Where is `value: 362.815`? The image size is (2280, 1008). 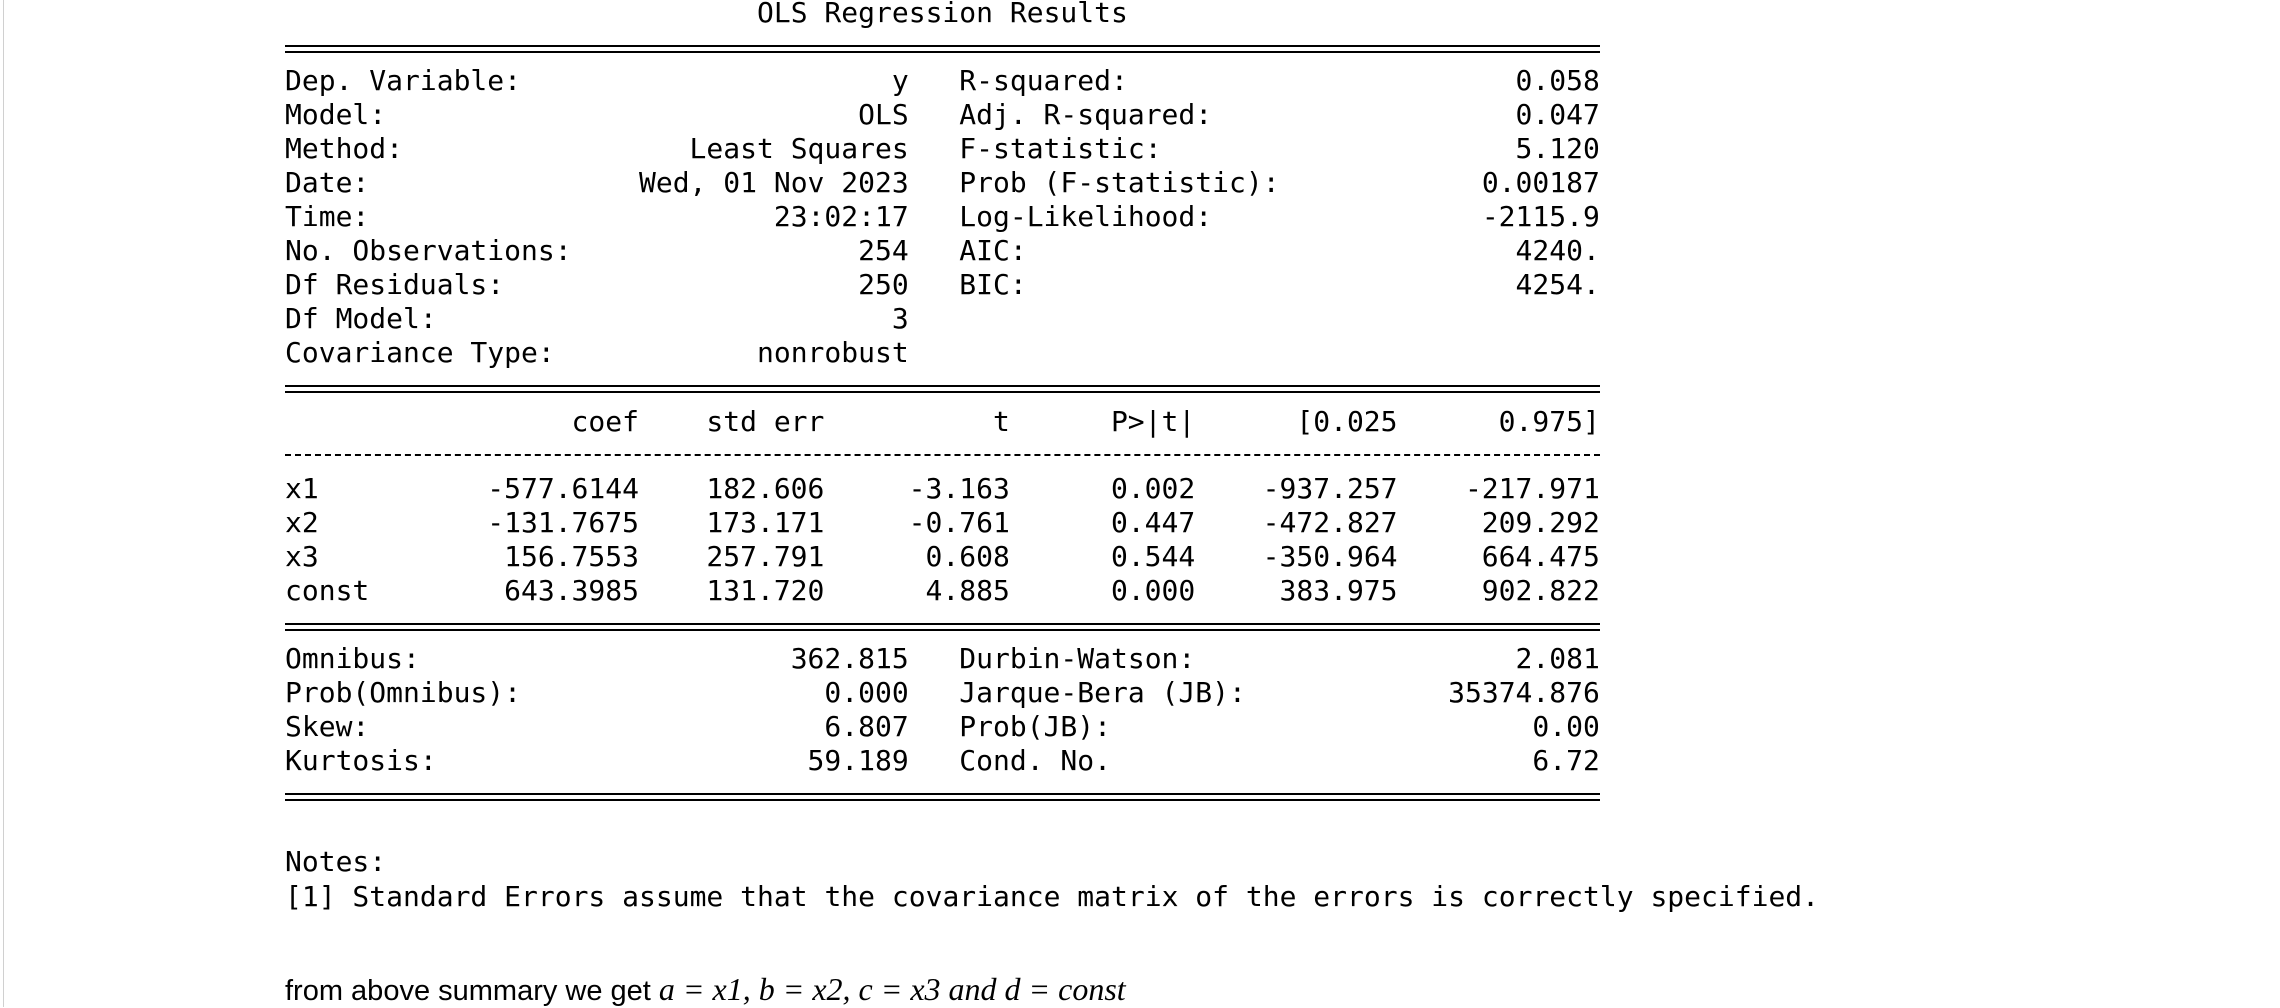 value: 362.815 is located at coordinates (849, 658).